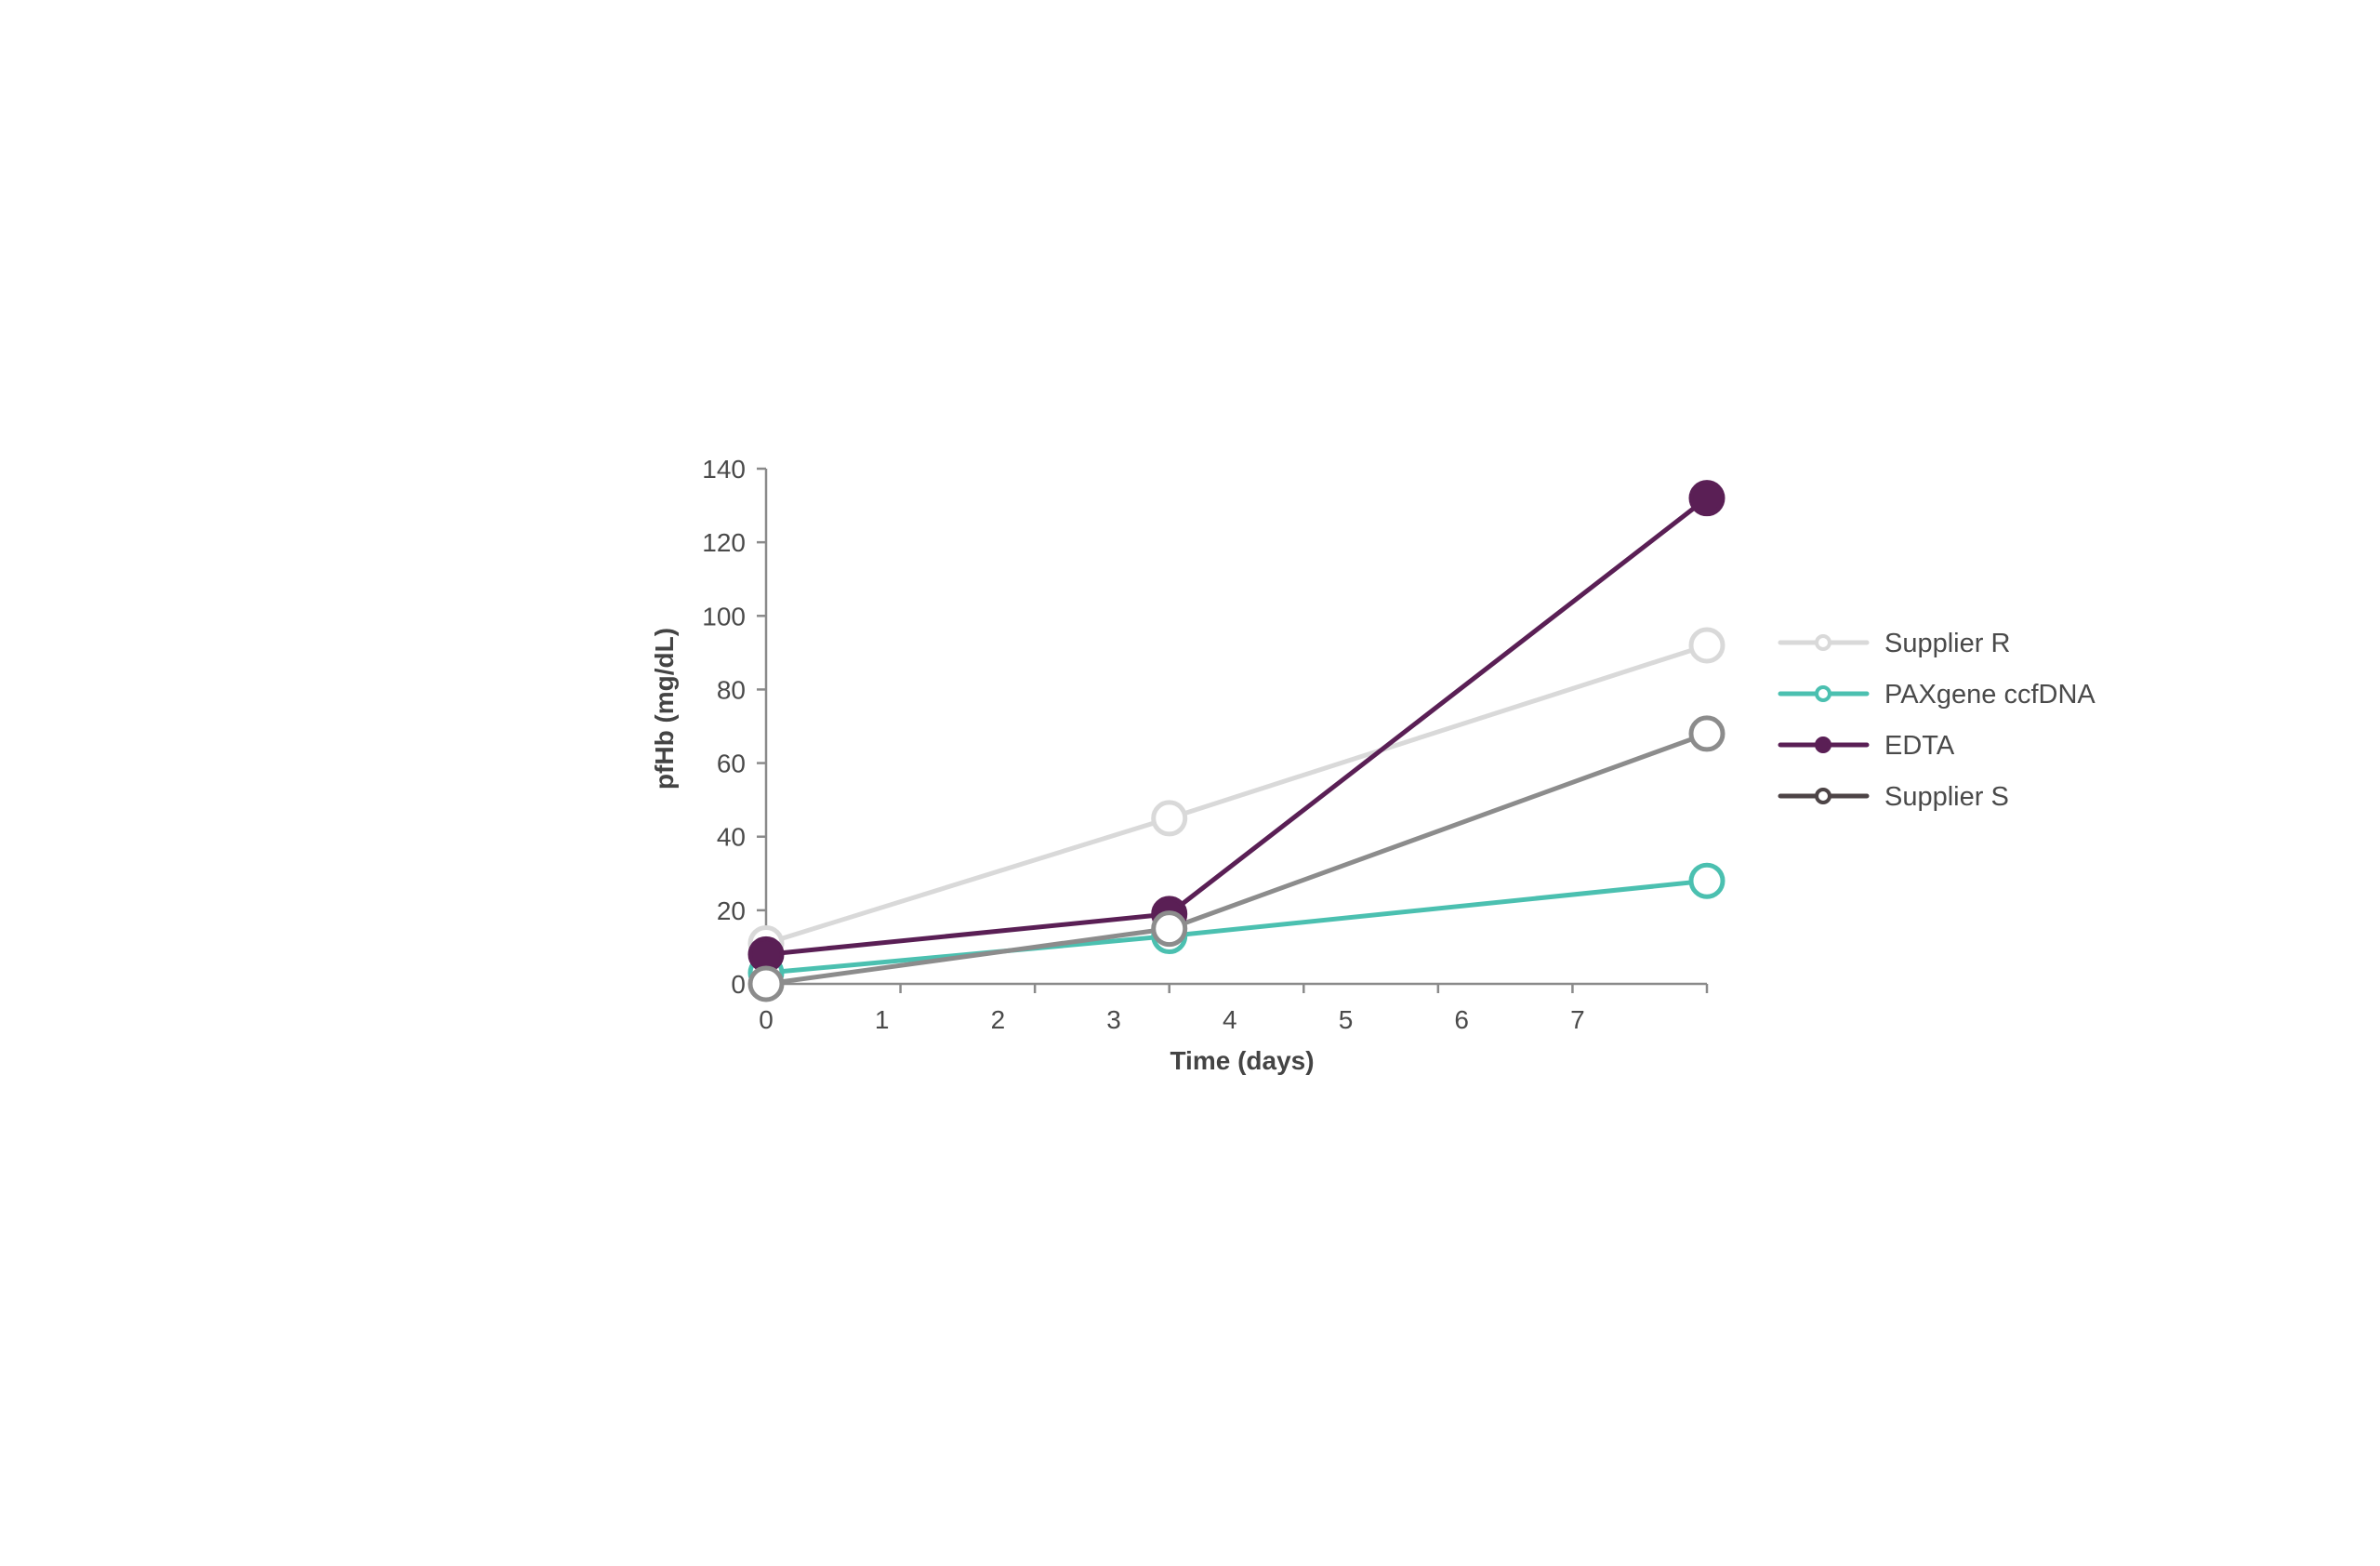  What do you see at coordinates (998, 1020) in the screenshot?
I see `x-tick-label: 2` at bounding box center [998, 1020].